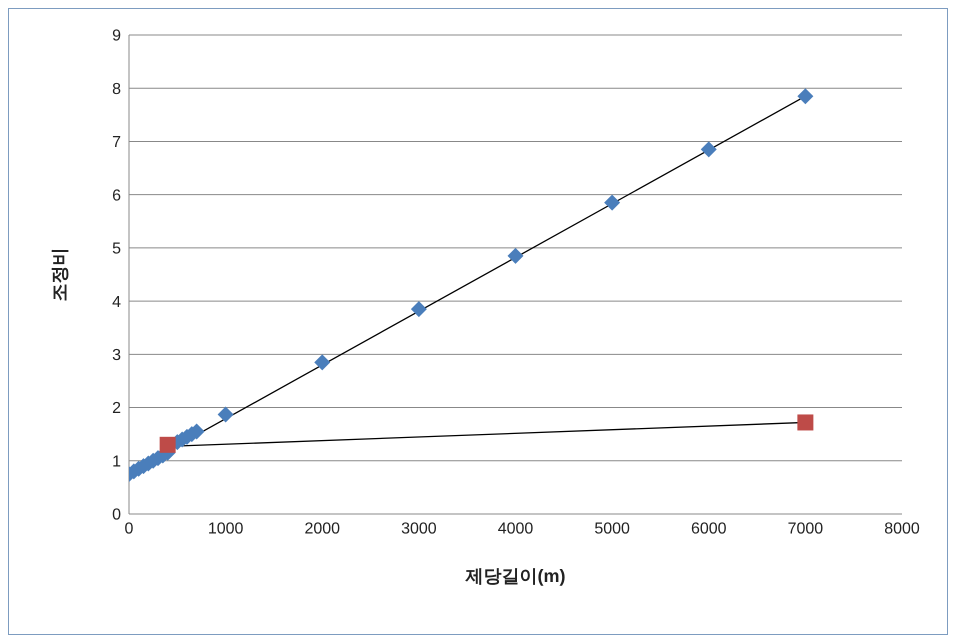 The height and width of the screenshot is (643, 956). Describe the element at coordinates (515, 576) in the screenshot. I see `x-axis-title: 제당길이(m)` at that location.